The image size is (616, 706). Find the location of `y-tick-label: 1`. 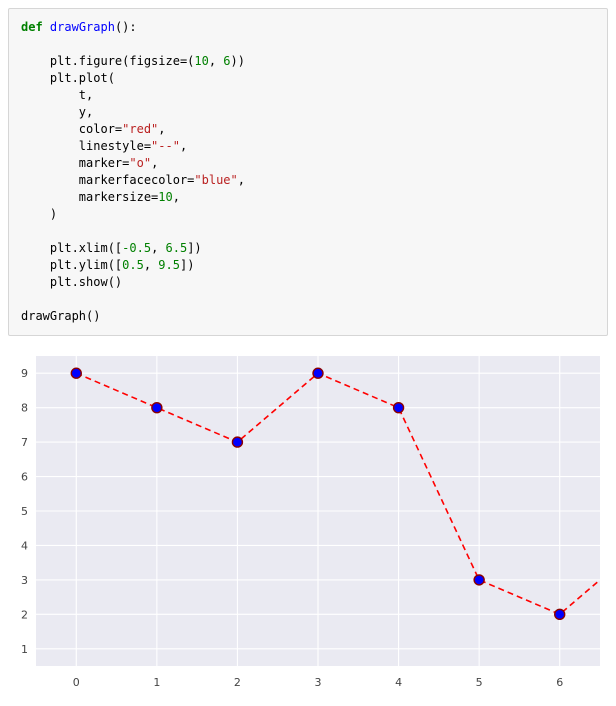

y-tick-label: 1 is located at coordinates (24, 649).